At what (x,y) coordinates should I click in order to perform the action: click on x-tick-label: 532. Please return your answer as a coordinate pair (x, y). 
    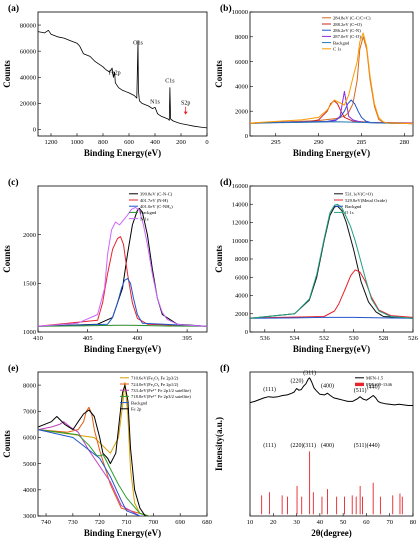
    Looking at the image, I should click on (324, 338).